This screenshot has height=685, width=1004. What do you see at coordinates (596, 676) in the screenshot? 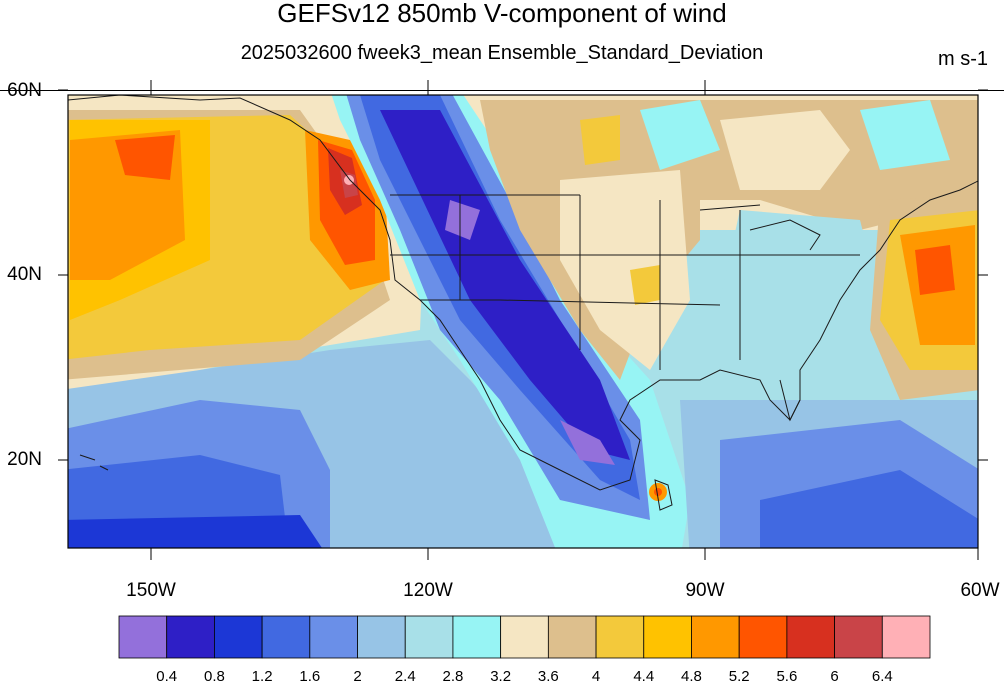
I see `colorbar-level-label: 4` at bounding box center [596, 676].